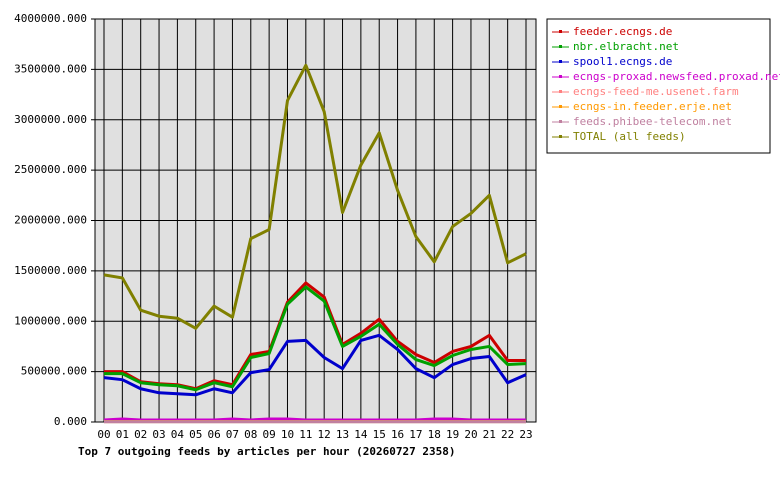 This screenshot has height=480, width=780. I want to click on legend-label: feeder.ecngs.de, so click(622, 31).